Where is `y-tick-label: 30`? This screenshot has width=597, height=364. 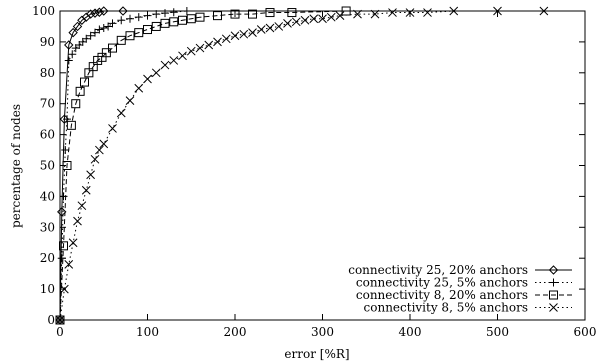
y-tick-label: 30 is located at coordinates (47, 227).